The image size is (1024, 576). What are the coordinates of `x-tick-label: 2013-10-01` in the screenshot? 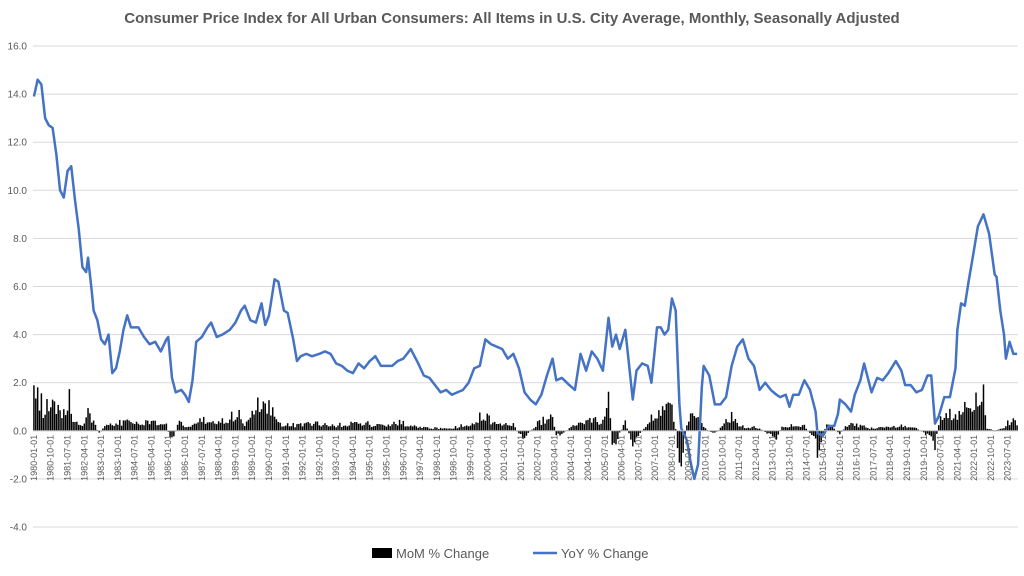 It's located at (789, 458).